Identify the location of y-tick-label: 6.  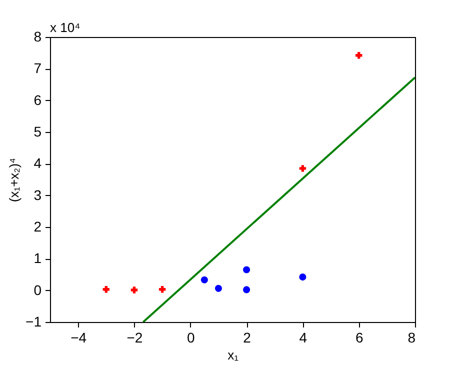
(38, 100).